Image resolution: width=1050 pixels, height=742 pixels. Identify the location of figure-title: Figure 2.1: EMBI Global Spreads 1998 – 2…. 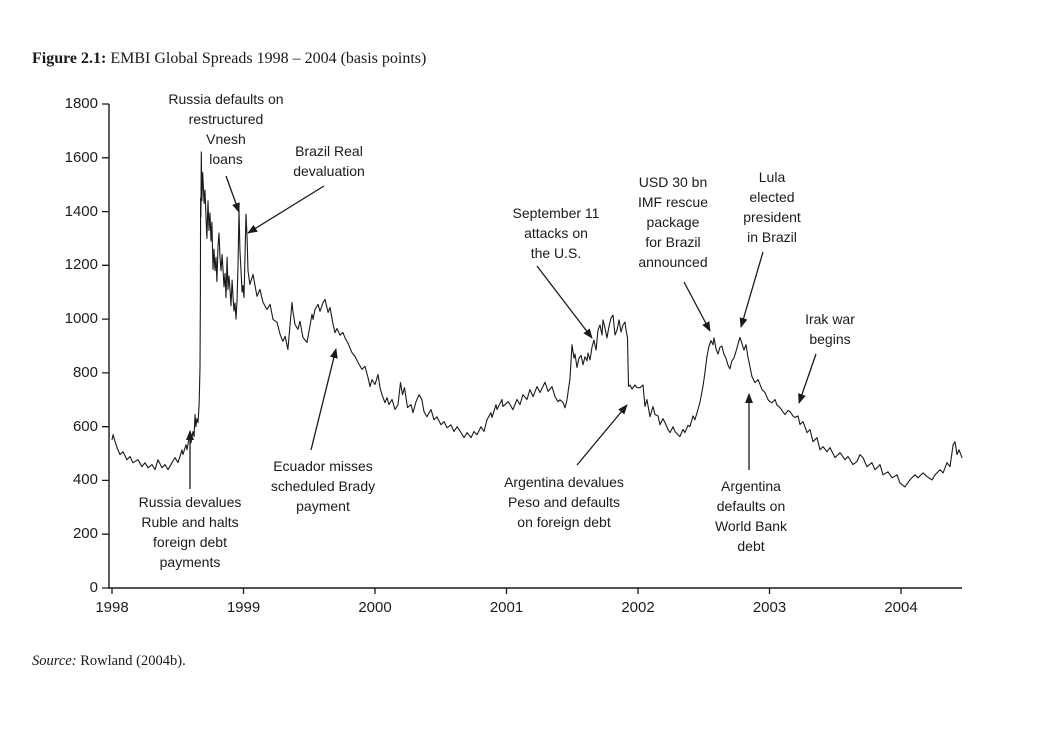
(229, 59).